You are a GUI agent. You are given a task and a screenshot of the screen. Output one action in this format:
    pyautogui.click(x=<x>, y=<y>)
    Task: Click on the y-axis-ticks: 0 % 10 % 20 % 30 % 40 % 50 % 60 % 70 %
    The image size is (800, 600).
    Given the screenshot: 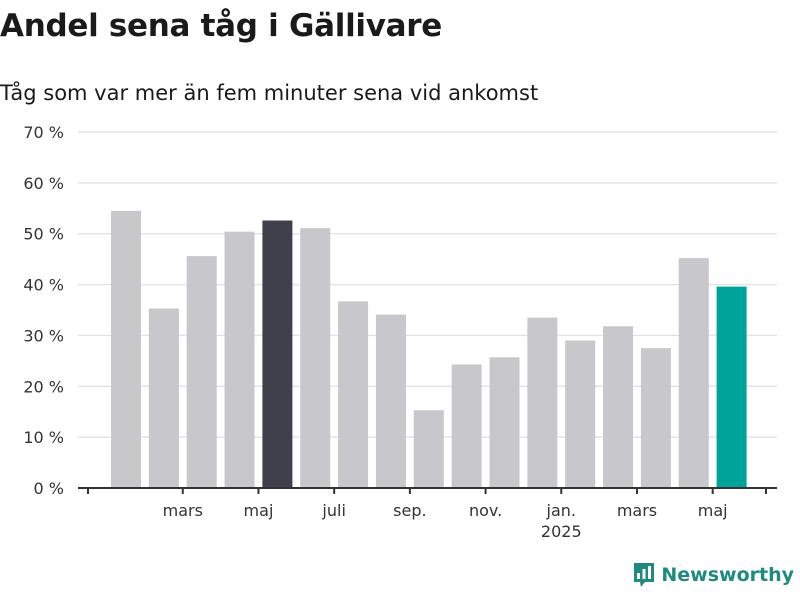 What is the action you would take?
    pyautogui.click(x=43, y=310)
    